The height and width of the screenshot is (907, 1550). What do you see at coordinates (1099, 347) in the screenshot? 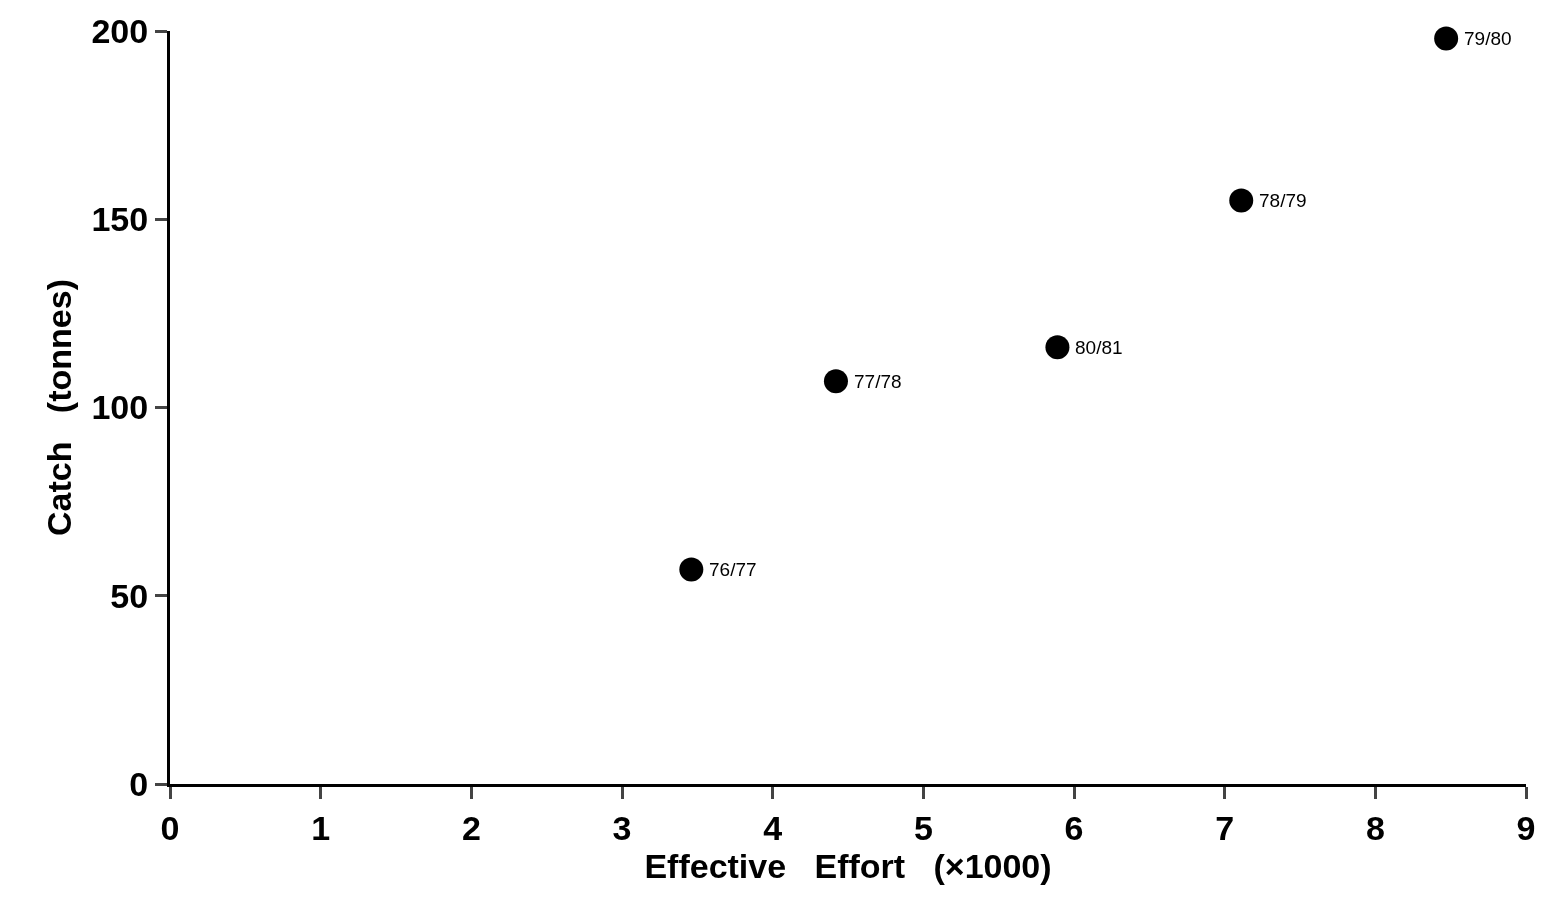
I see `annotation: 80/81` at bounding box center [1099, 347].